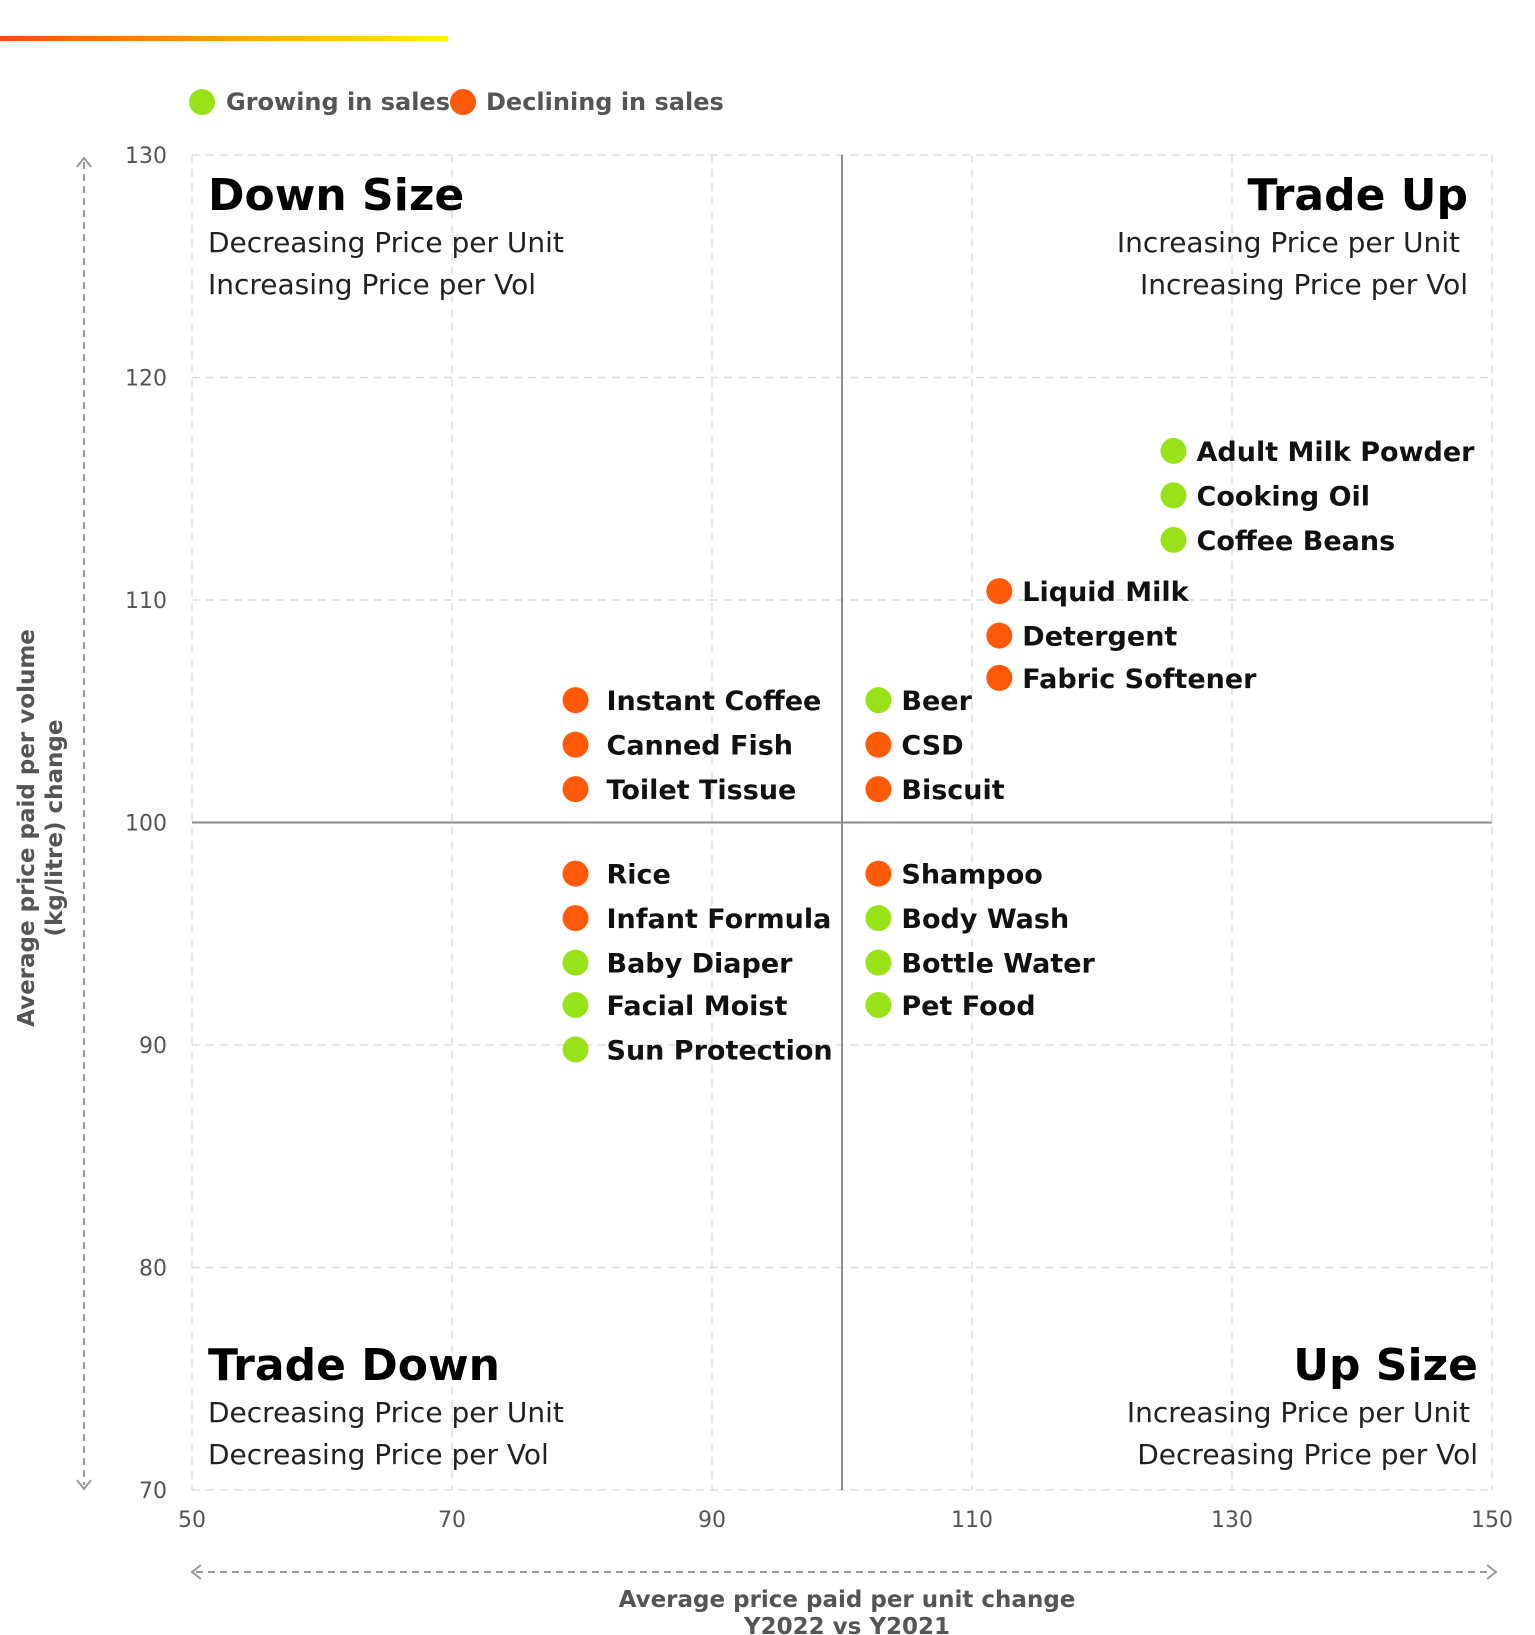  I want to click on data-point: CSD, so click(914, 746).